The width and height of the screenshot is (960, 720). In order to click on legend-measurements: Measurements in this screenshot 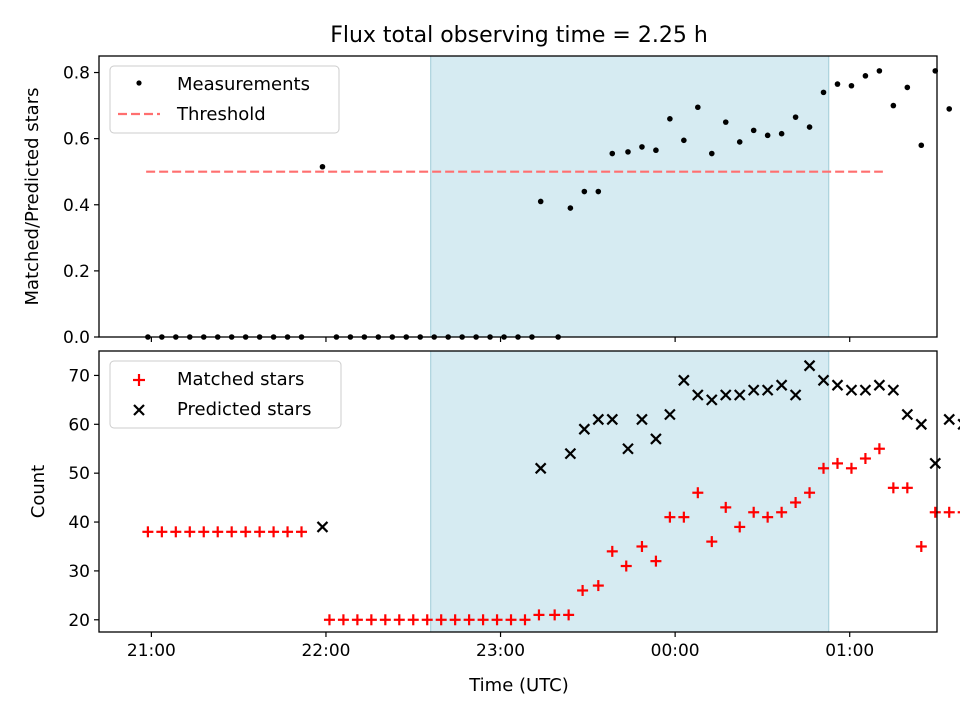, I will do `click(243, 84)`.